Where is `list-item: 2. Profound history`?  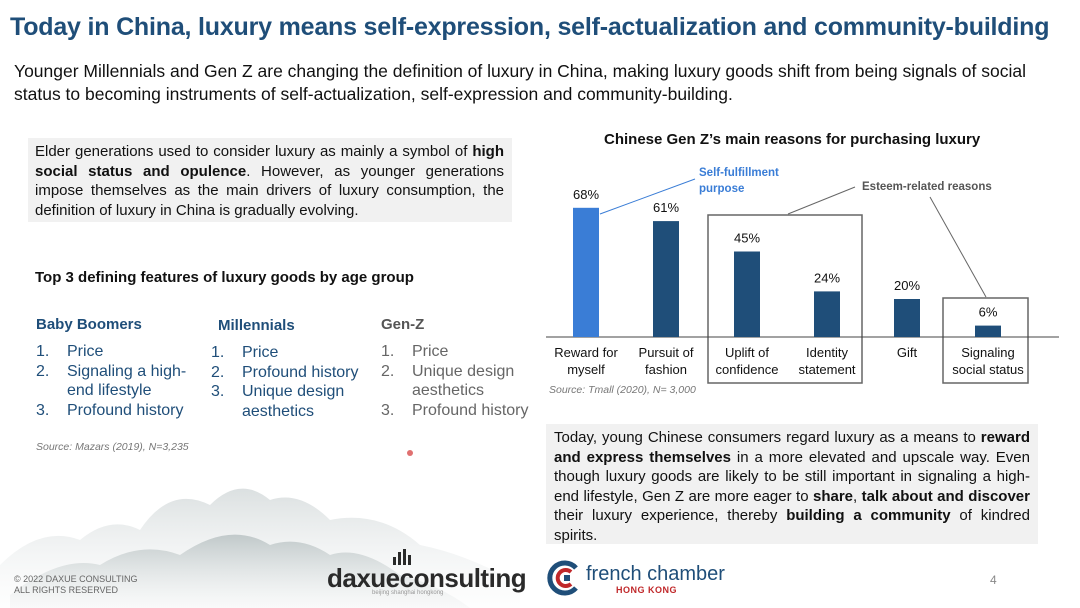
list-item: 2. Profound history is located at coordinates (291, 373).